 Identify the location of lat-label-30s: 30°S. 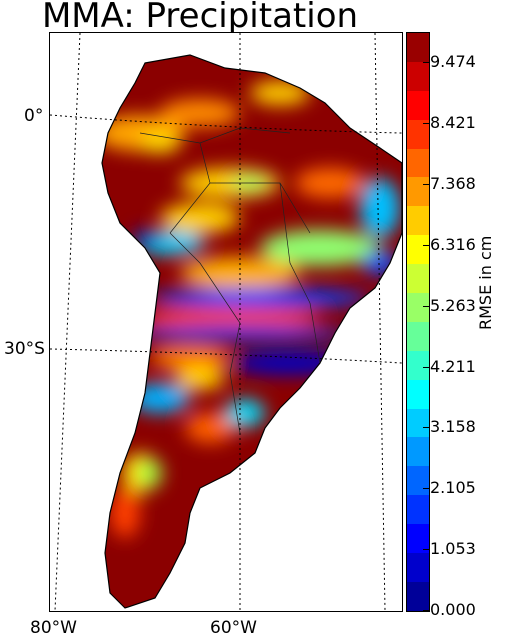
(24, 349).